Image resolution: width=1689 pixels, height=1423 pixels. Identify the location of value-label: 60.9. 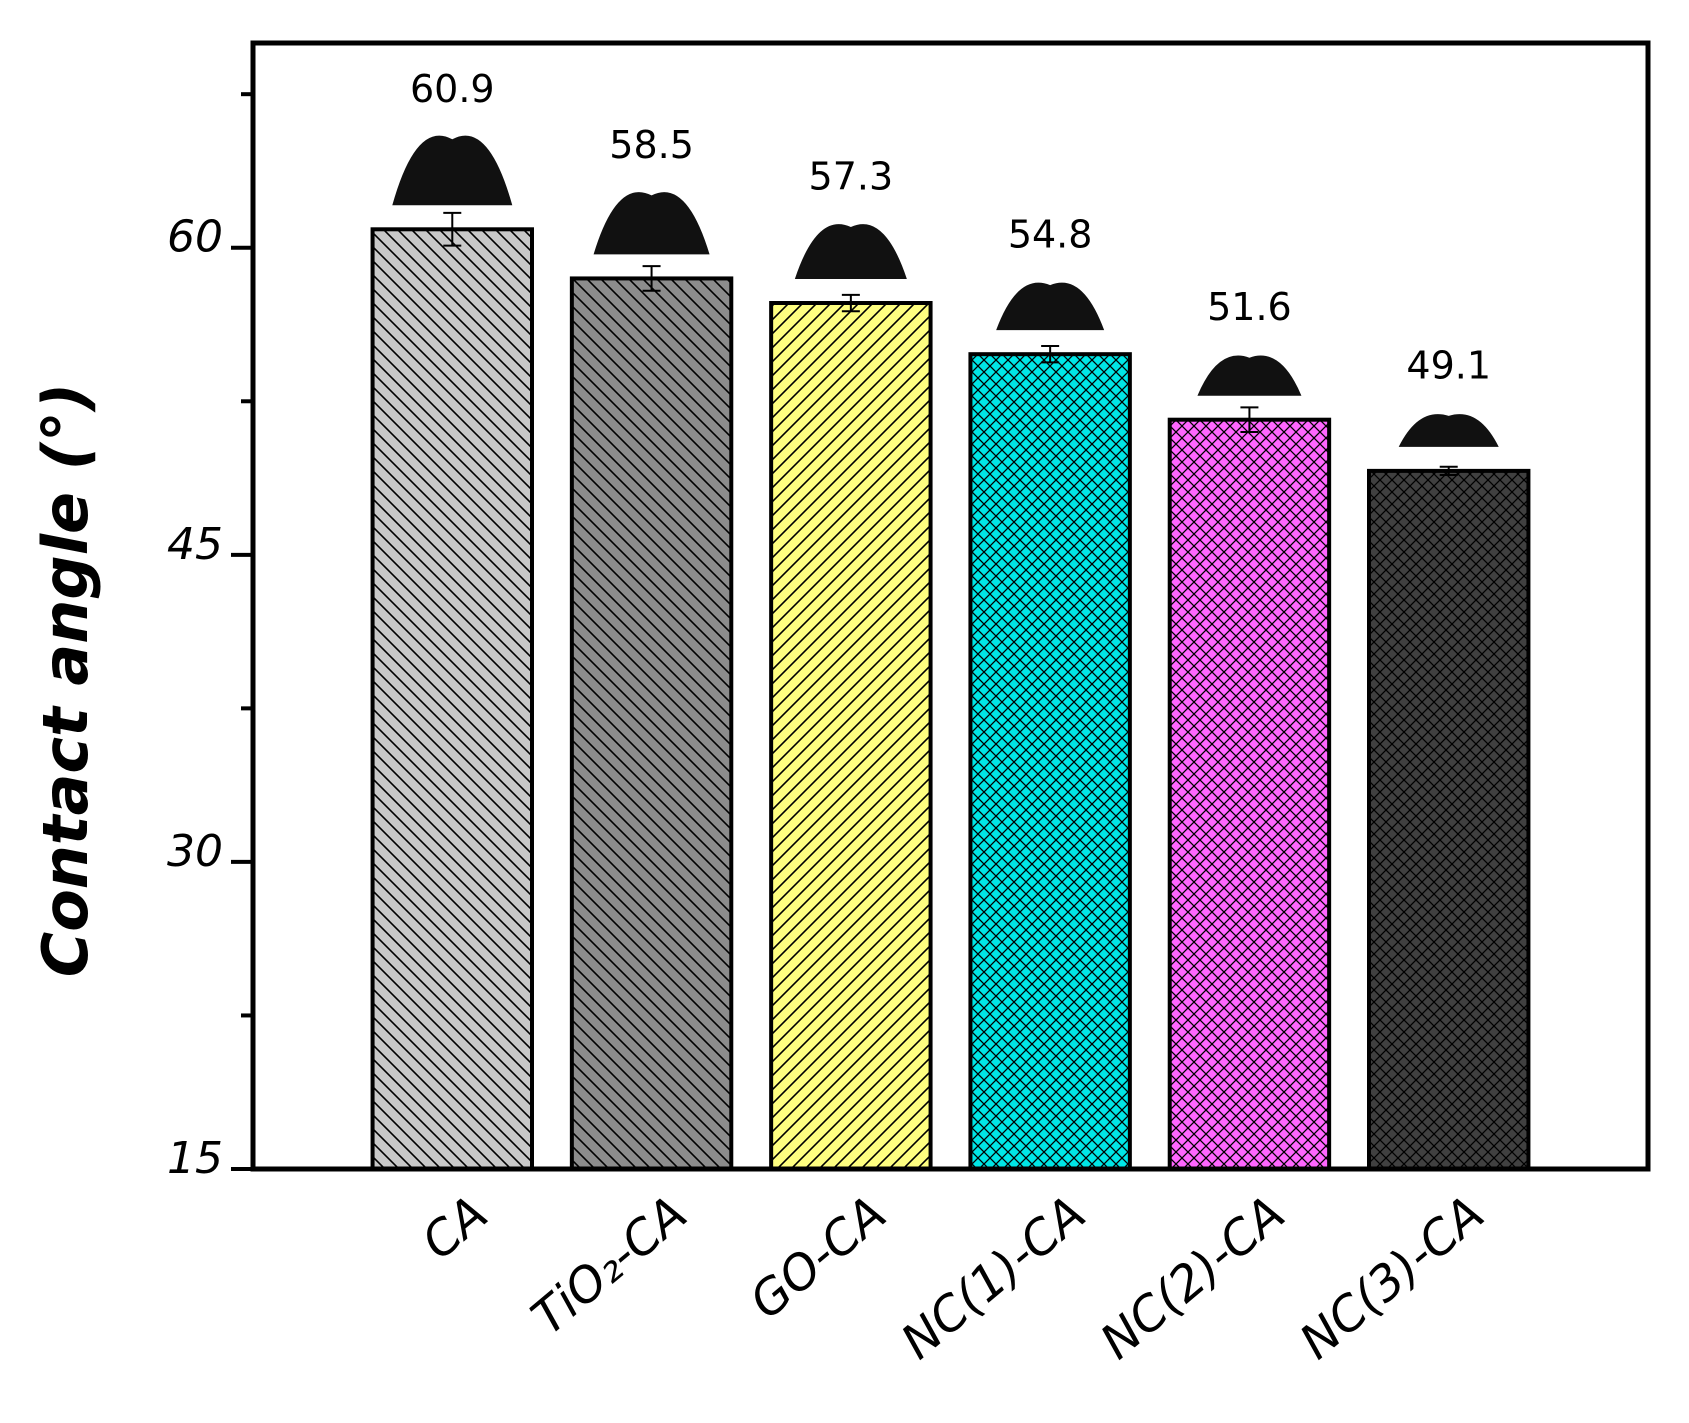
(452, 89).